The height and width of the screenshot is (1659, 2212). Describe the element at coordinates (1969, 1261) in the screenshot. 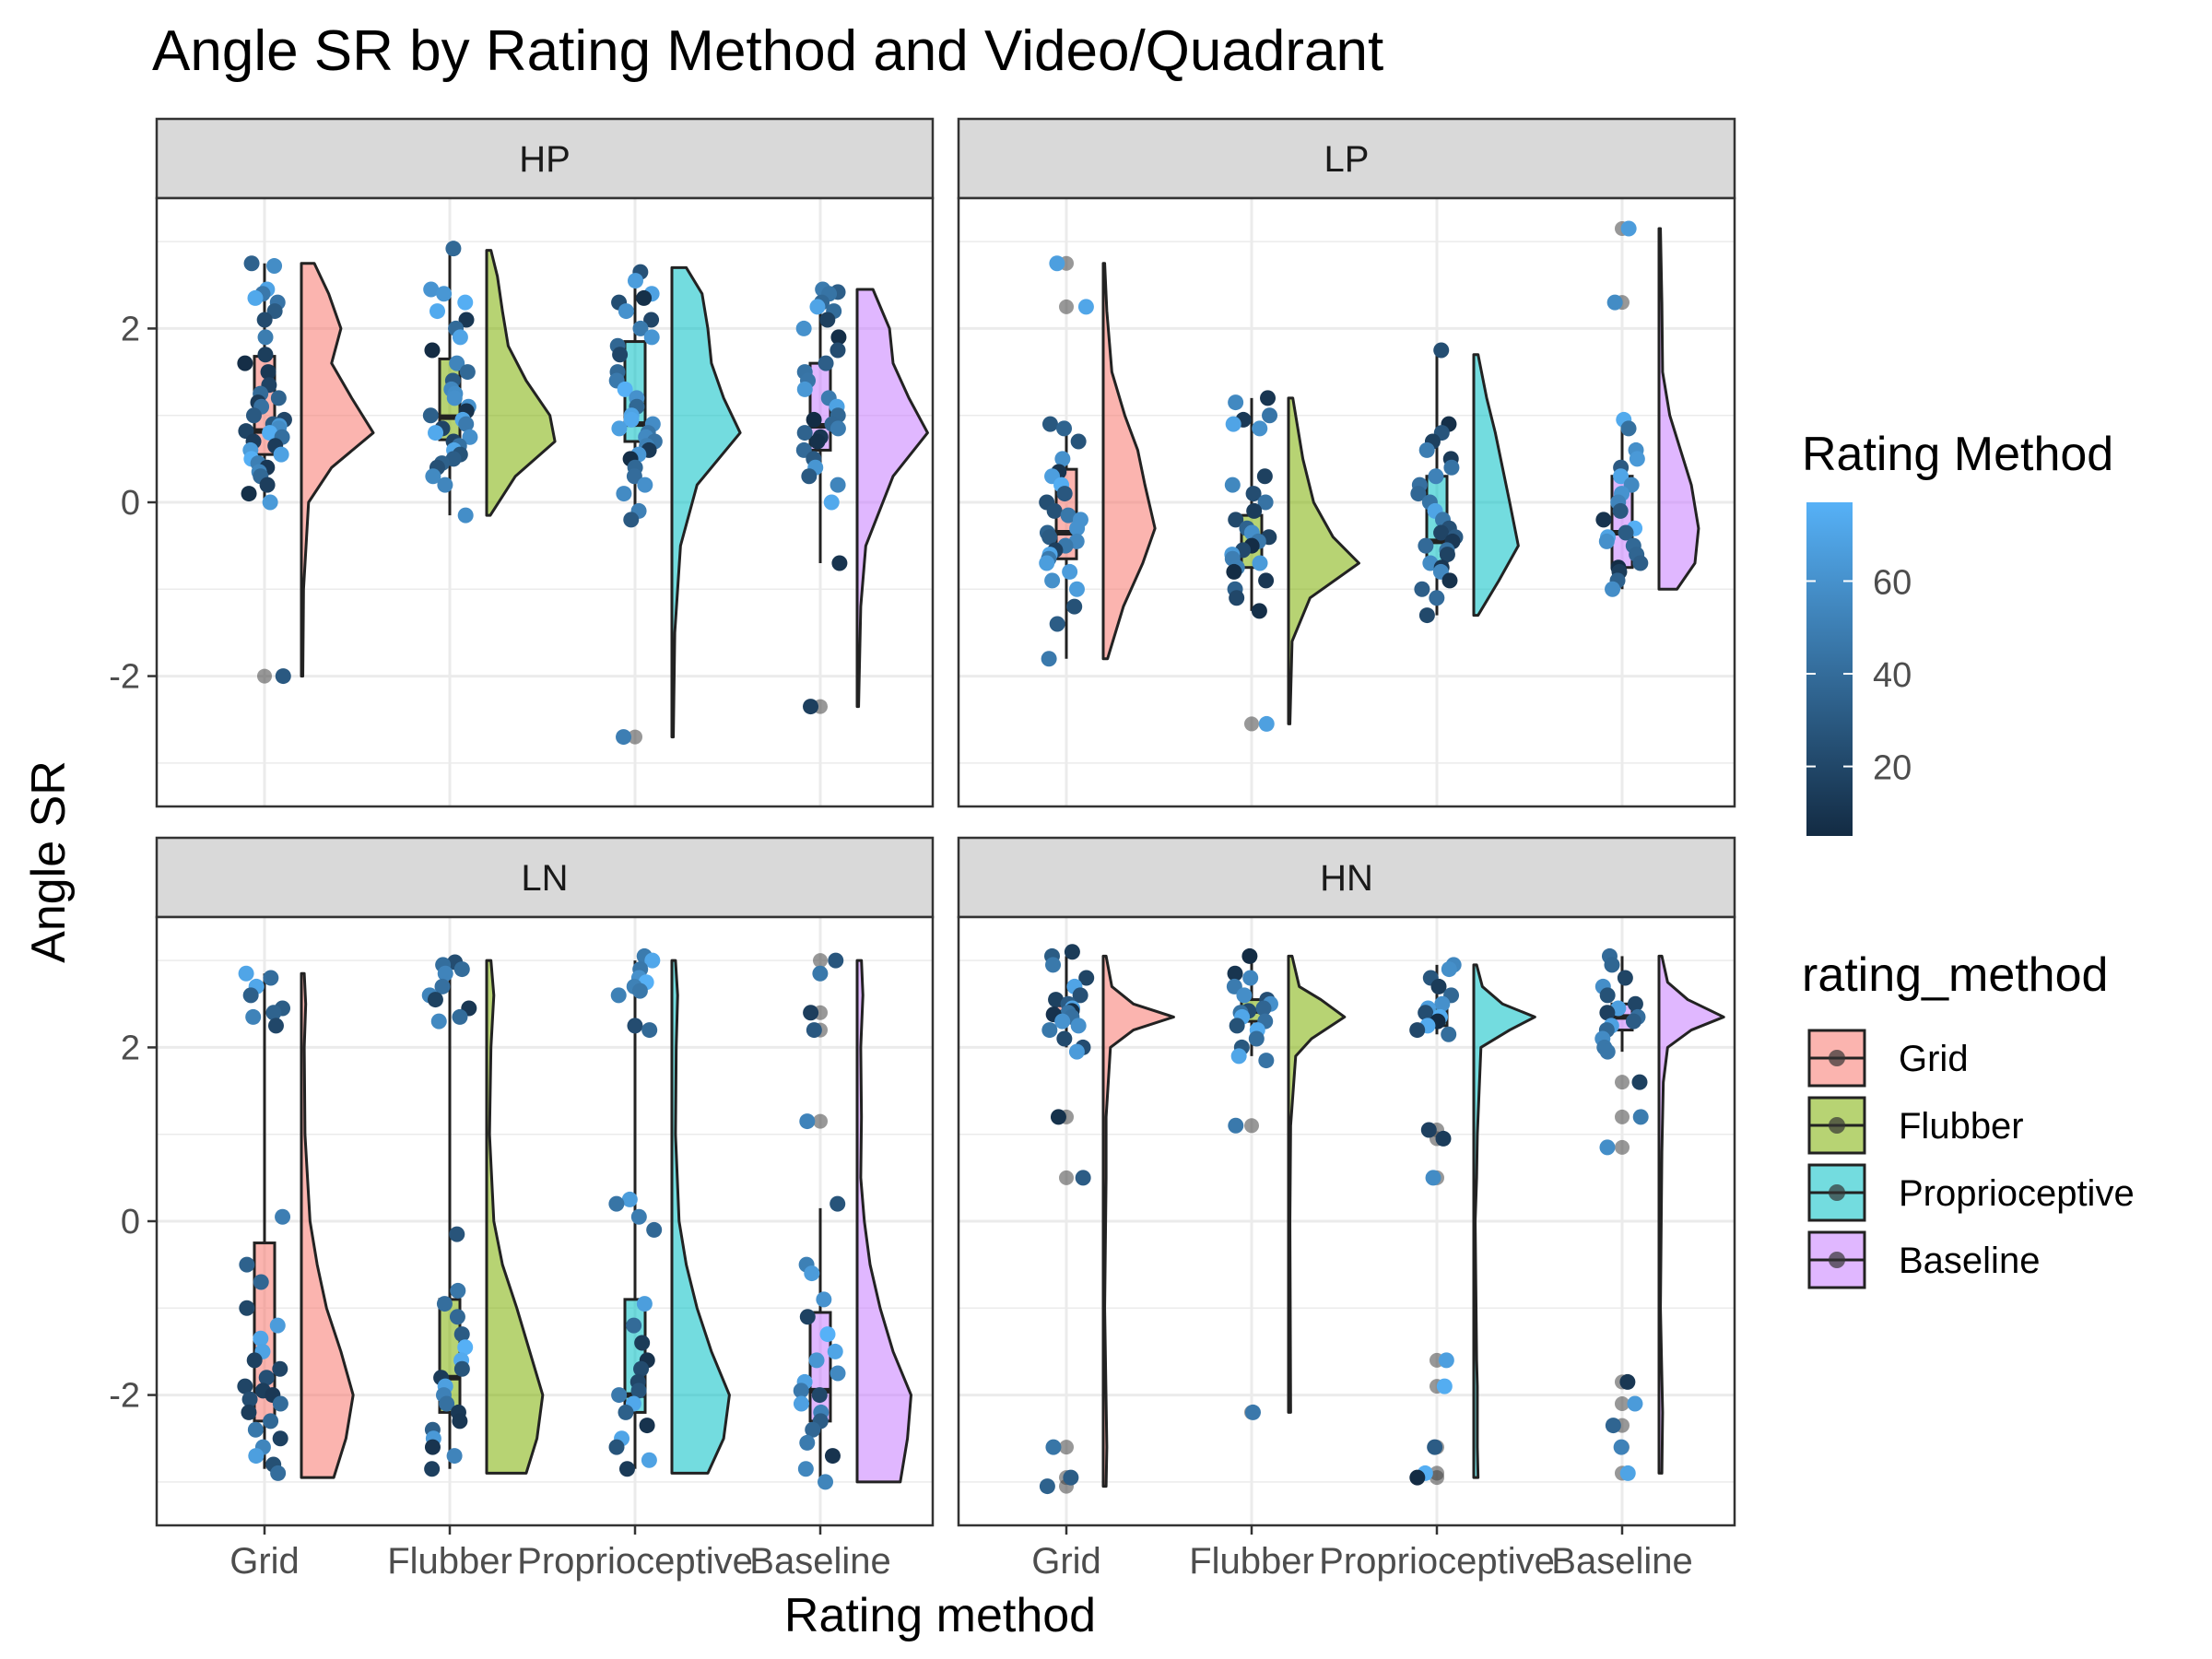

I see `legend-entry-label: Baseline` at that location.